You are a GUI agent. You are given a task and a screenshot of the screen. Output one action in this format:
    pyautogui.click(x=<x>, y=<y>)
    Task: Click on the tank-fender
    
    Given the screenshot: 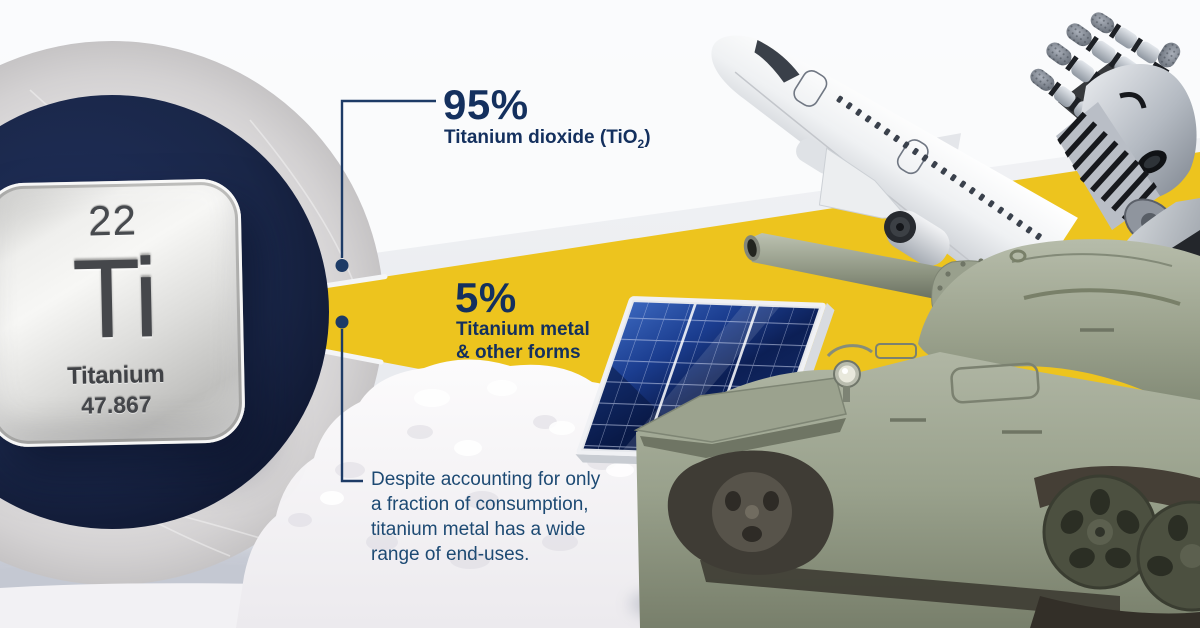 What is the action you would take?
    pyautogui.click(x=740, y=410)
    